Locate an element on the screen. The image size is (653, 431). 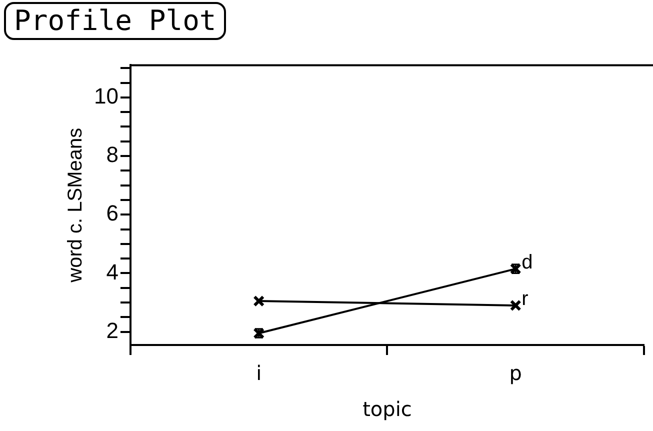
series-label: r is located at coordinates (525, 299).